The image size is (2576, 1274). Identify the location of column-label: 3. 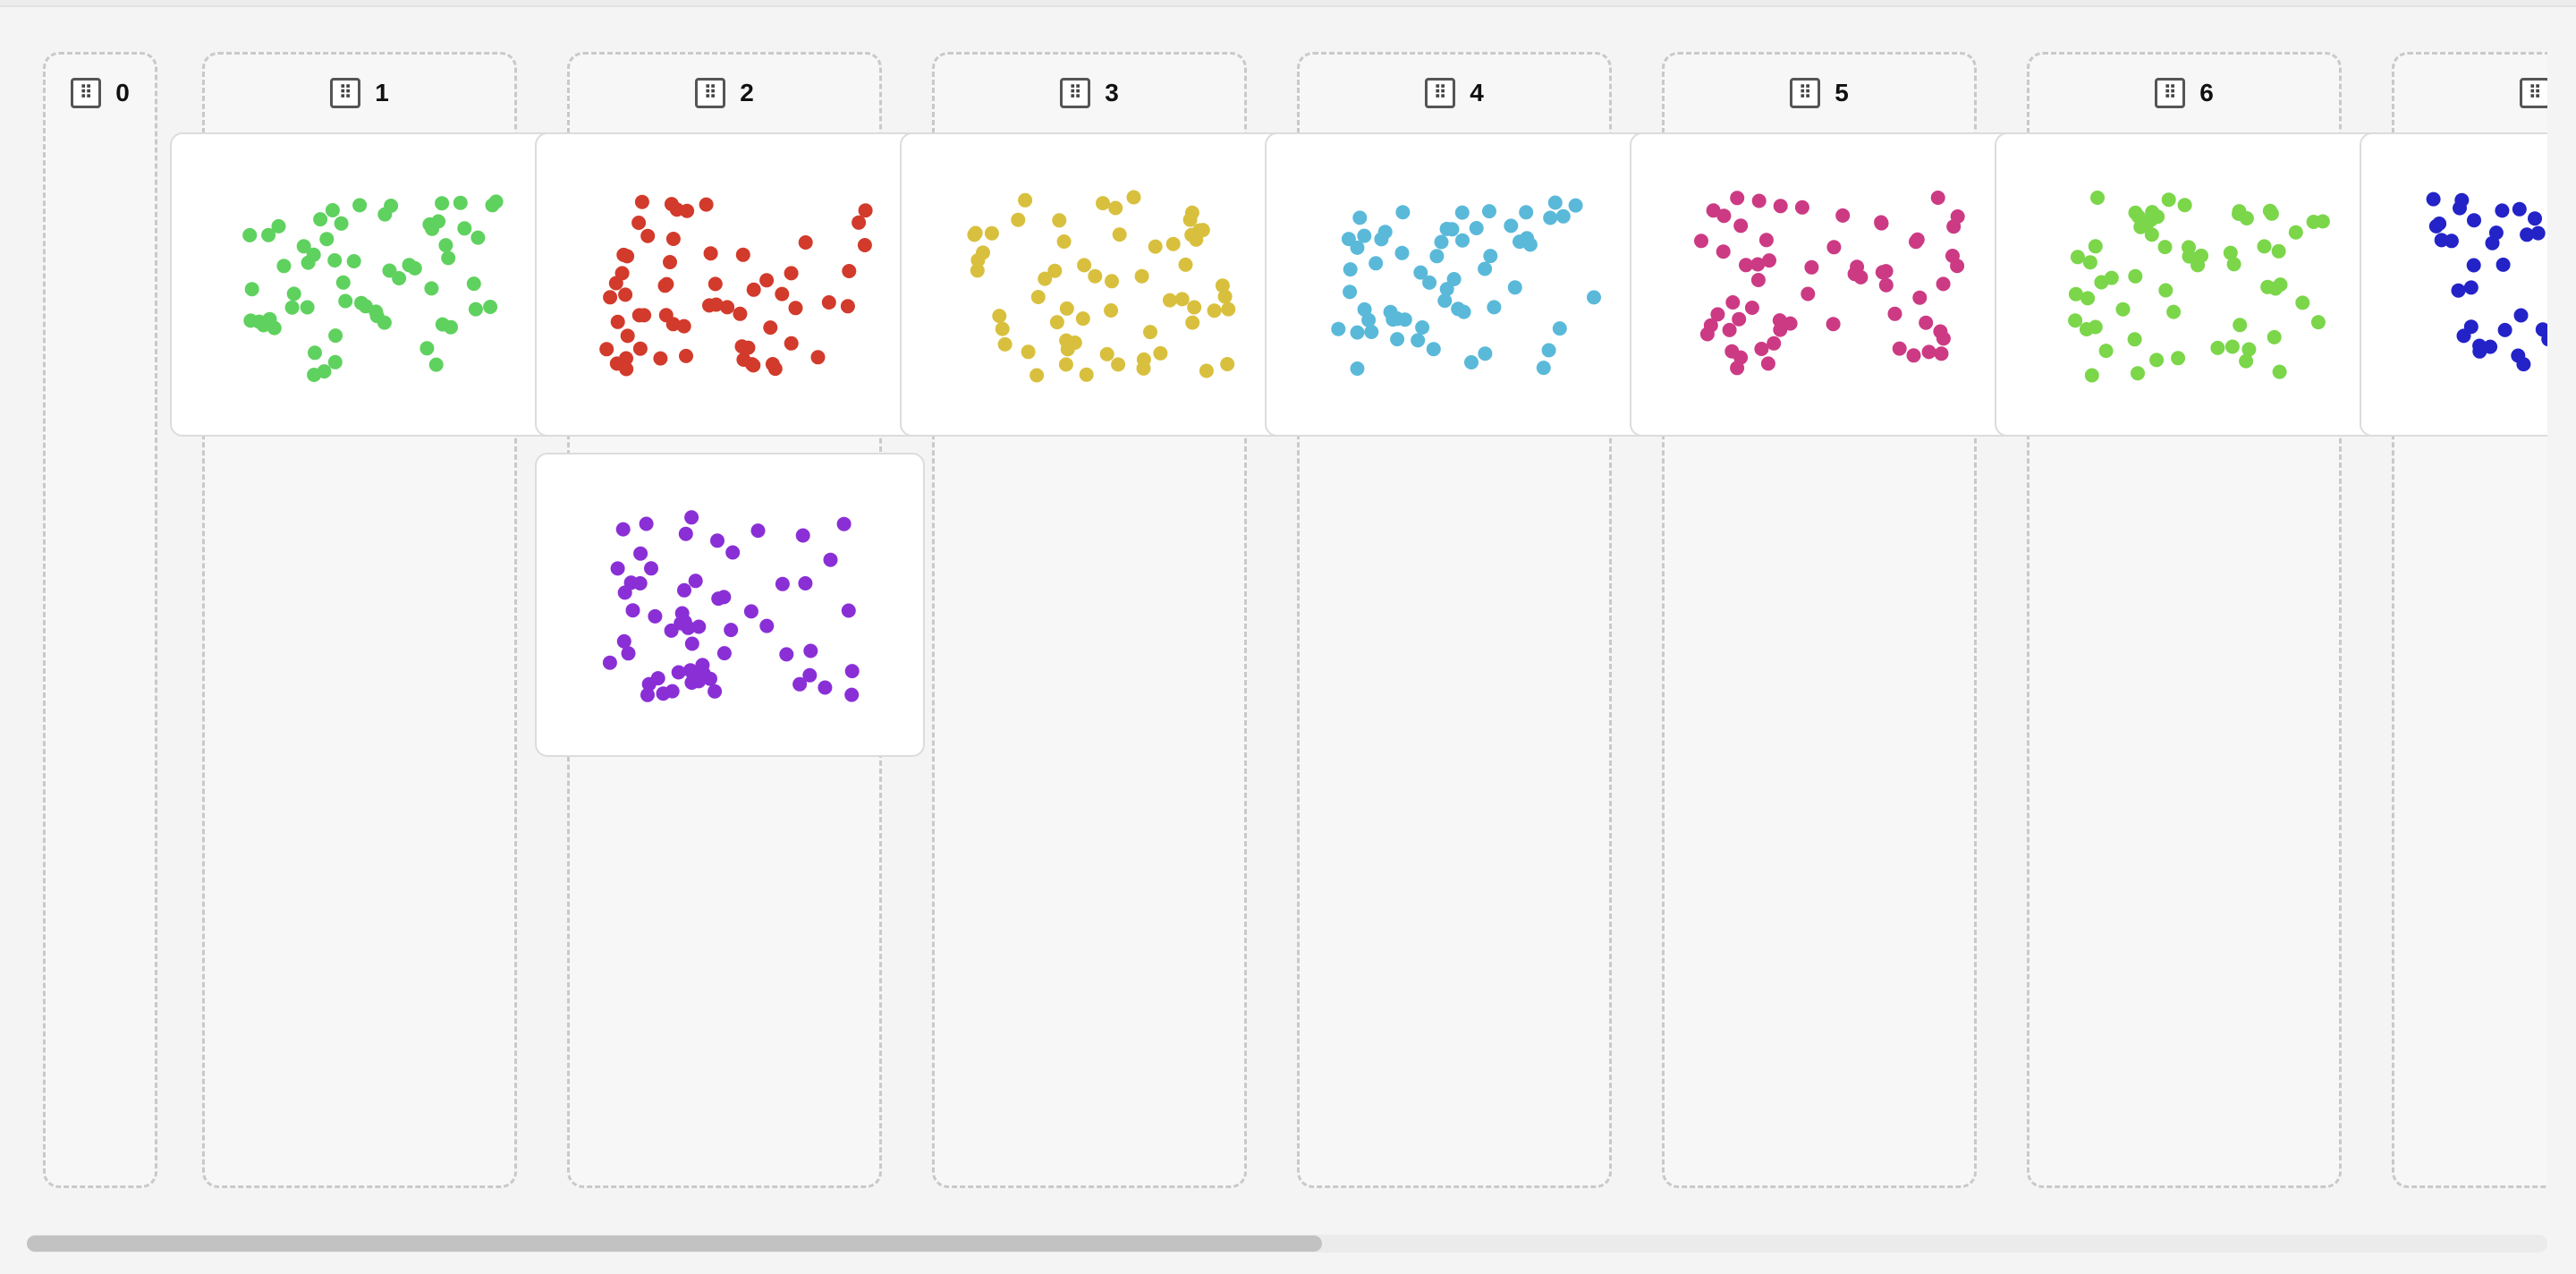
(1112, 92).